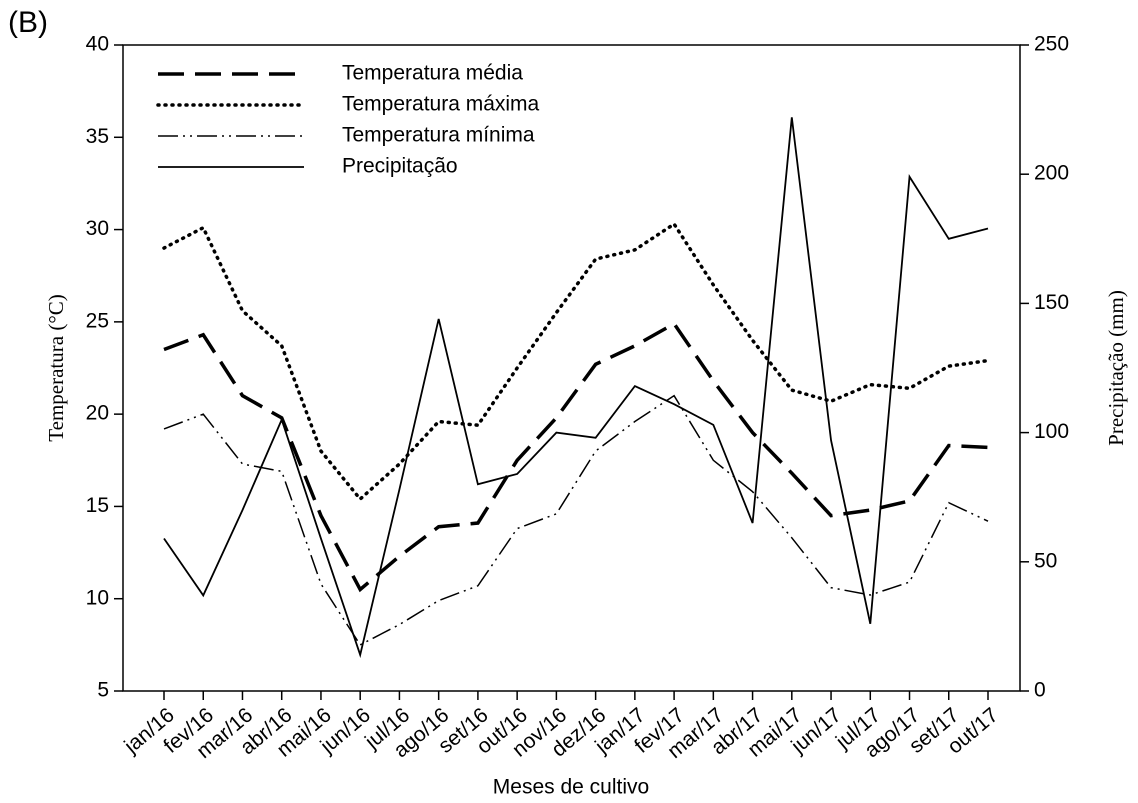  Describe the element at coordinates (97, 505) in the screenshot. I see `y-tick-label: 15` at that location.